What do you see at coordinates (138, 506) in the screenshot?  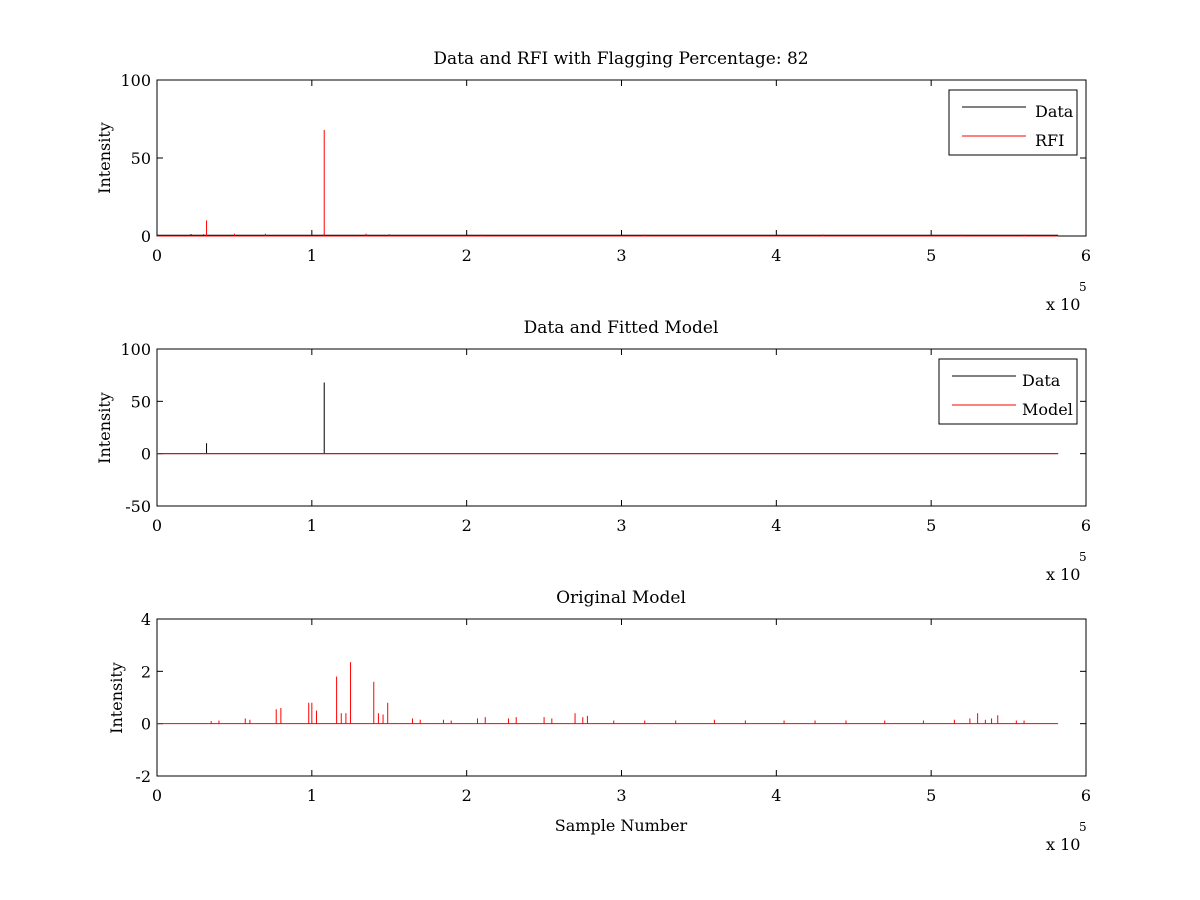 I see `y-tick-label: -50` at bounding box center [138, 506].